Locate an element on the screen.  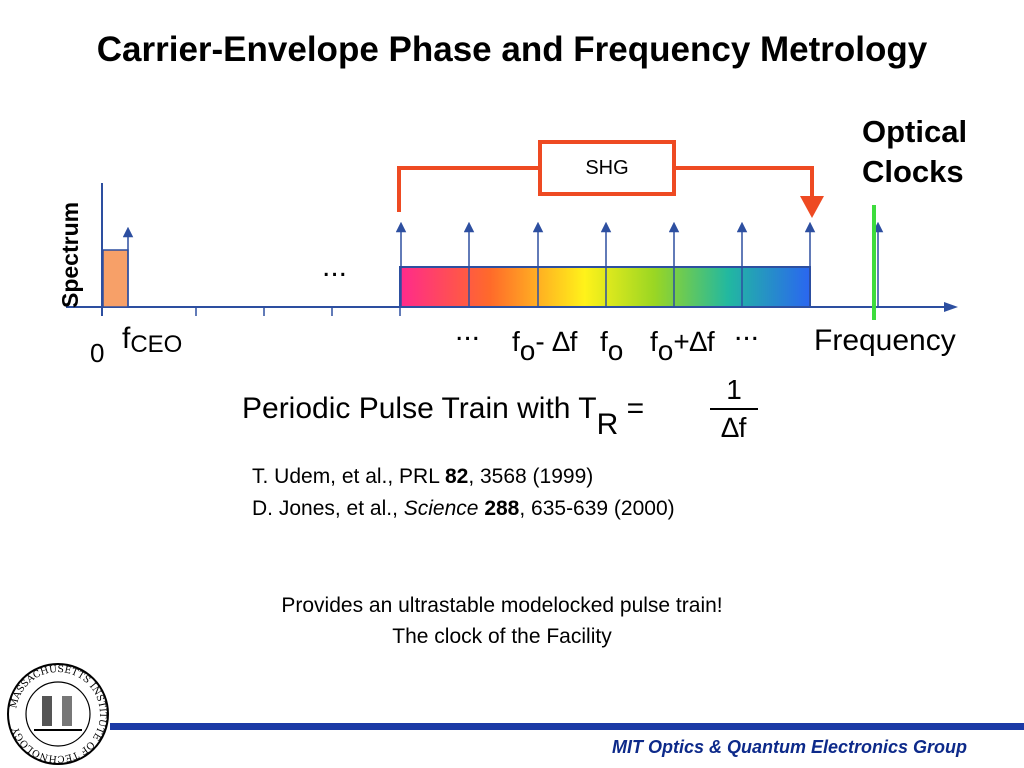
fo-minus-sub: o is located at coordinates (527, 350).